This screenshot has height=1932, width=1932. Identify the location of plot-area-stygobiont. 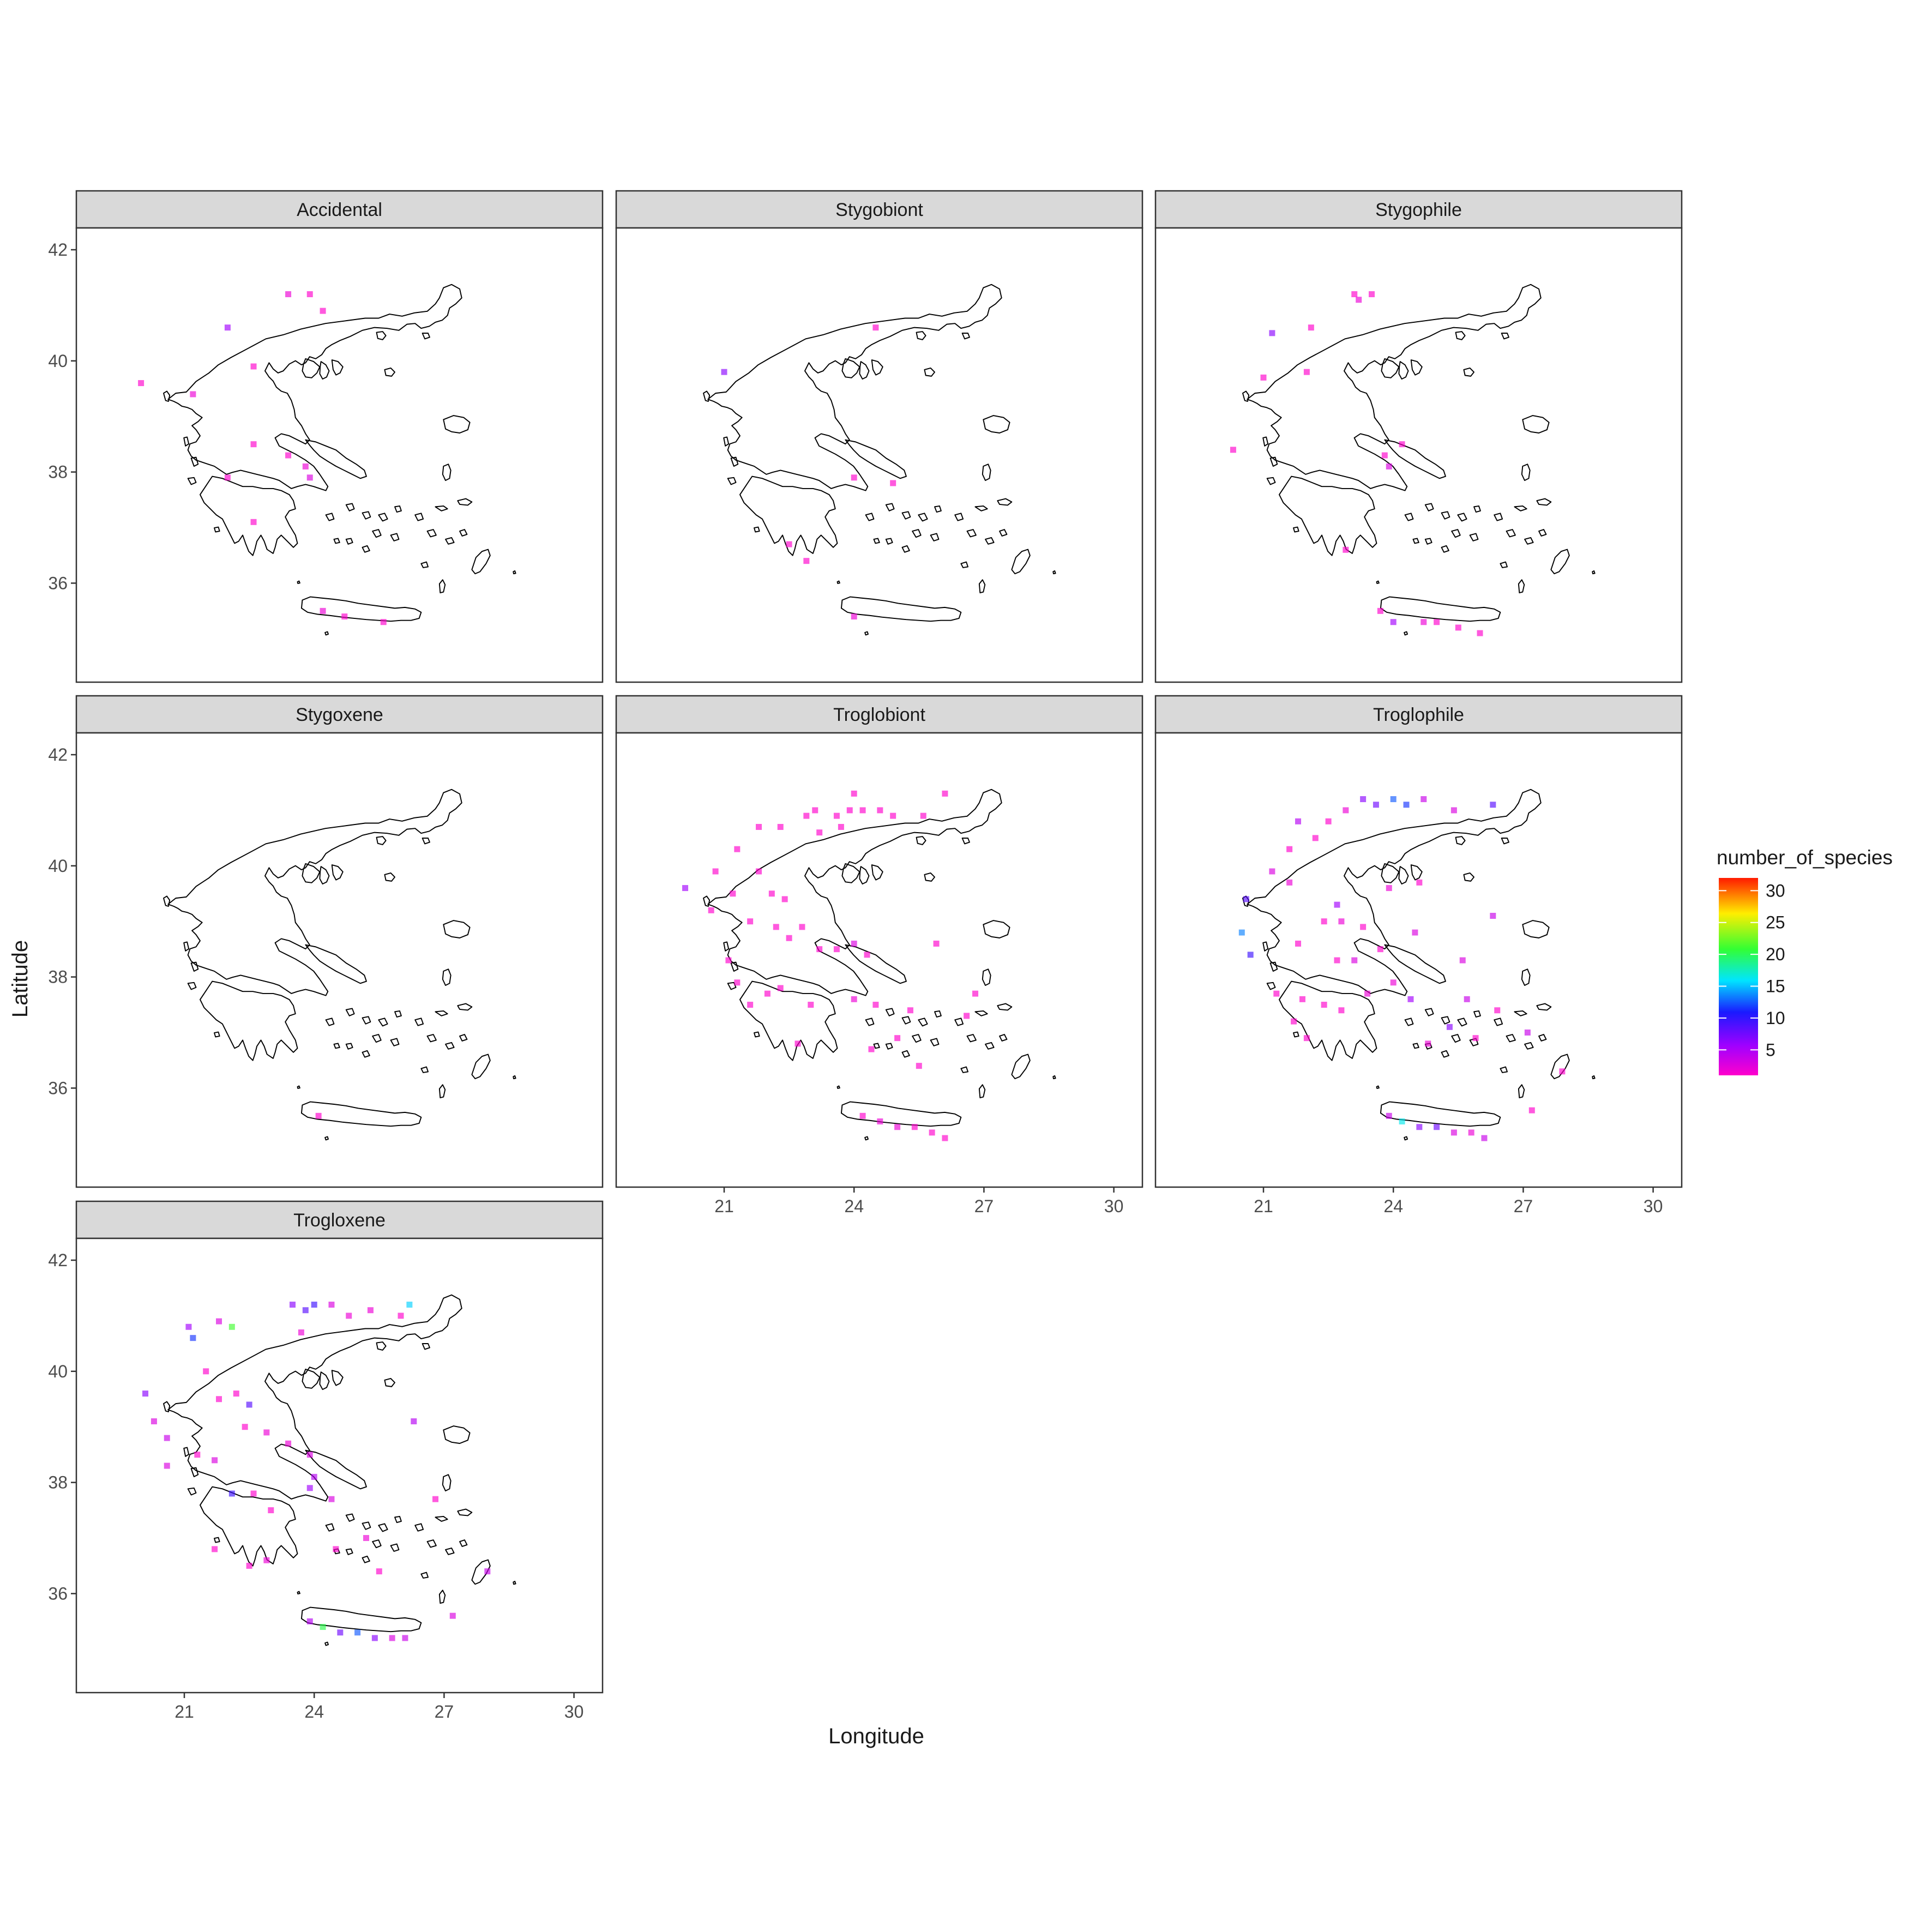
(879, 455).